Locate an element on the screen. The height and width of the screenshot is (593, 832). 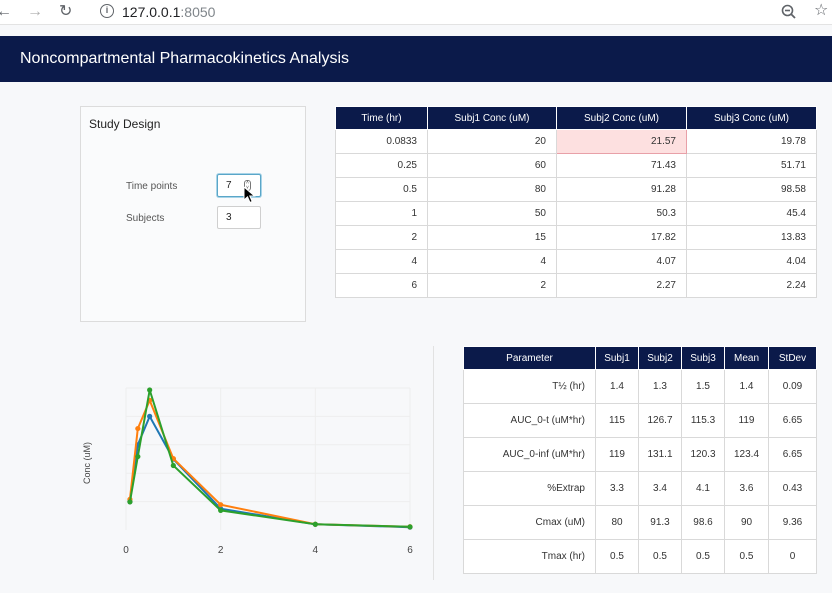
table-cell: 45.4 is located at coordinates (751, 213).